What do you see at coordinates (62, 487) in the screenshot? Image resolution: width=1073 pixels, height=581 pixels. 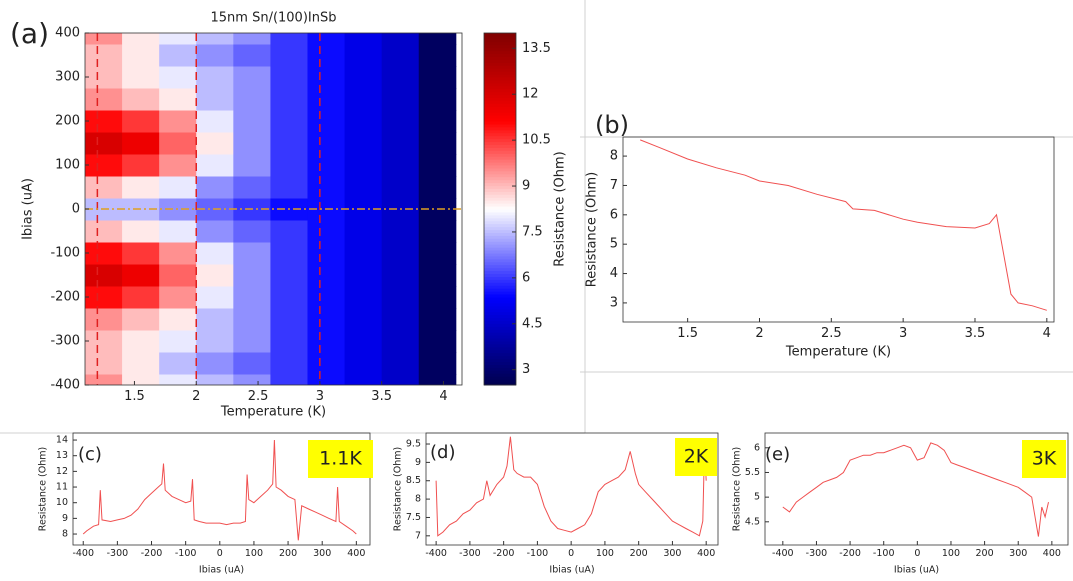 I see `y-tick-label: 11` at bounding box center [62, 487].